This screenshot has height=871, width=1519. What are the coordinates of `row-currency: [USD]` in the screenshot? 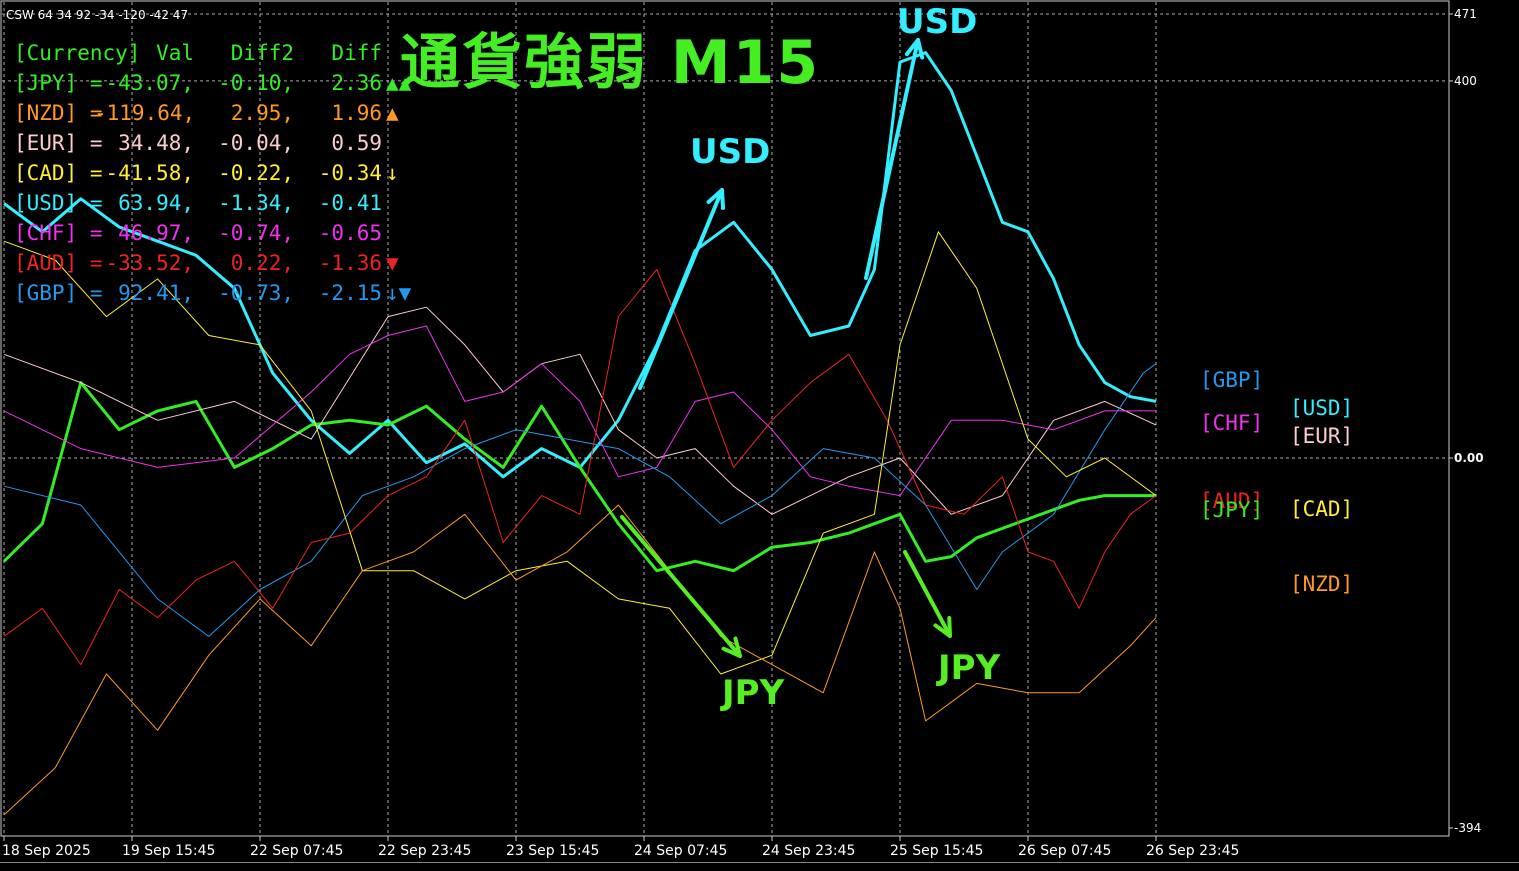 It's located at (46, 203).